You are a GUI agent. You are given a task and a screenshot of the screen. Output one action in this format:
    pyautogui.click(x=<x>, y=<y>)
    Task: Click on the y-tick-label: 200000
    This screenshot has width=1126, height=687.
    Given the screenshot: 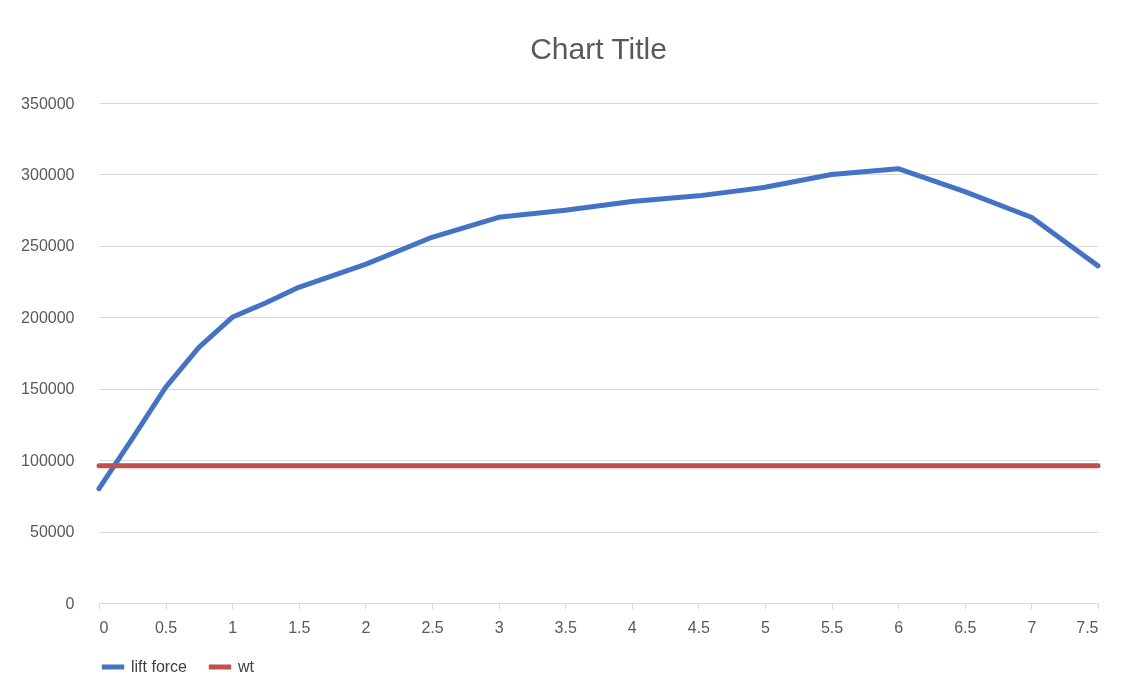 What is the action you would take?
    pyautogui.click(x=48, y=317)
    